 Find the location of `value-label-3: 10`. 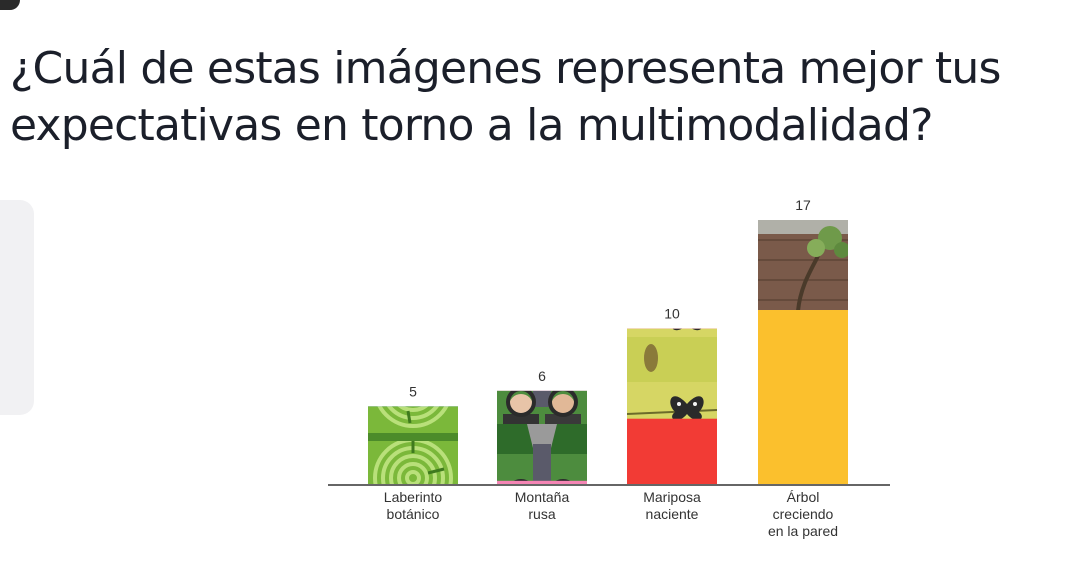

value-label-3: 10 is located at coordinates (672, 314).